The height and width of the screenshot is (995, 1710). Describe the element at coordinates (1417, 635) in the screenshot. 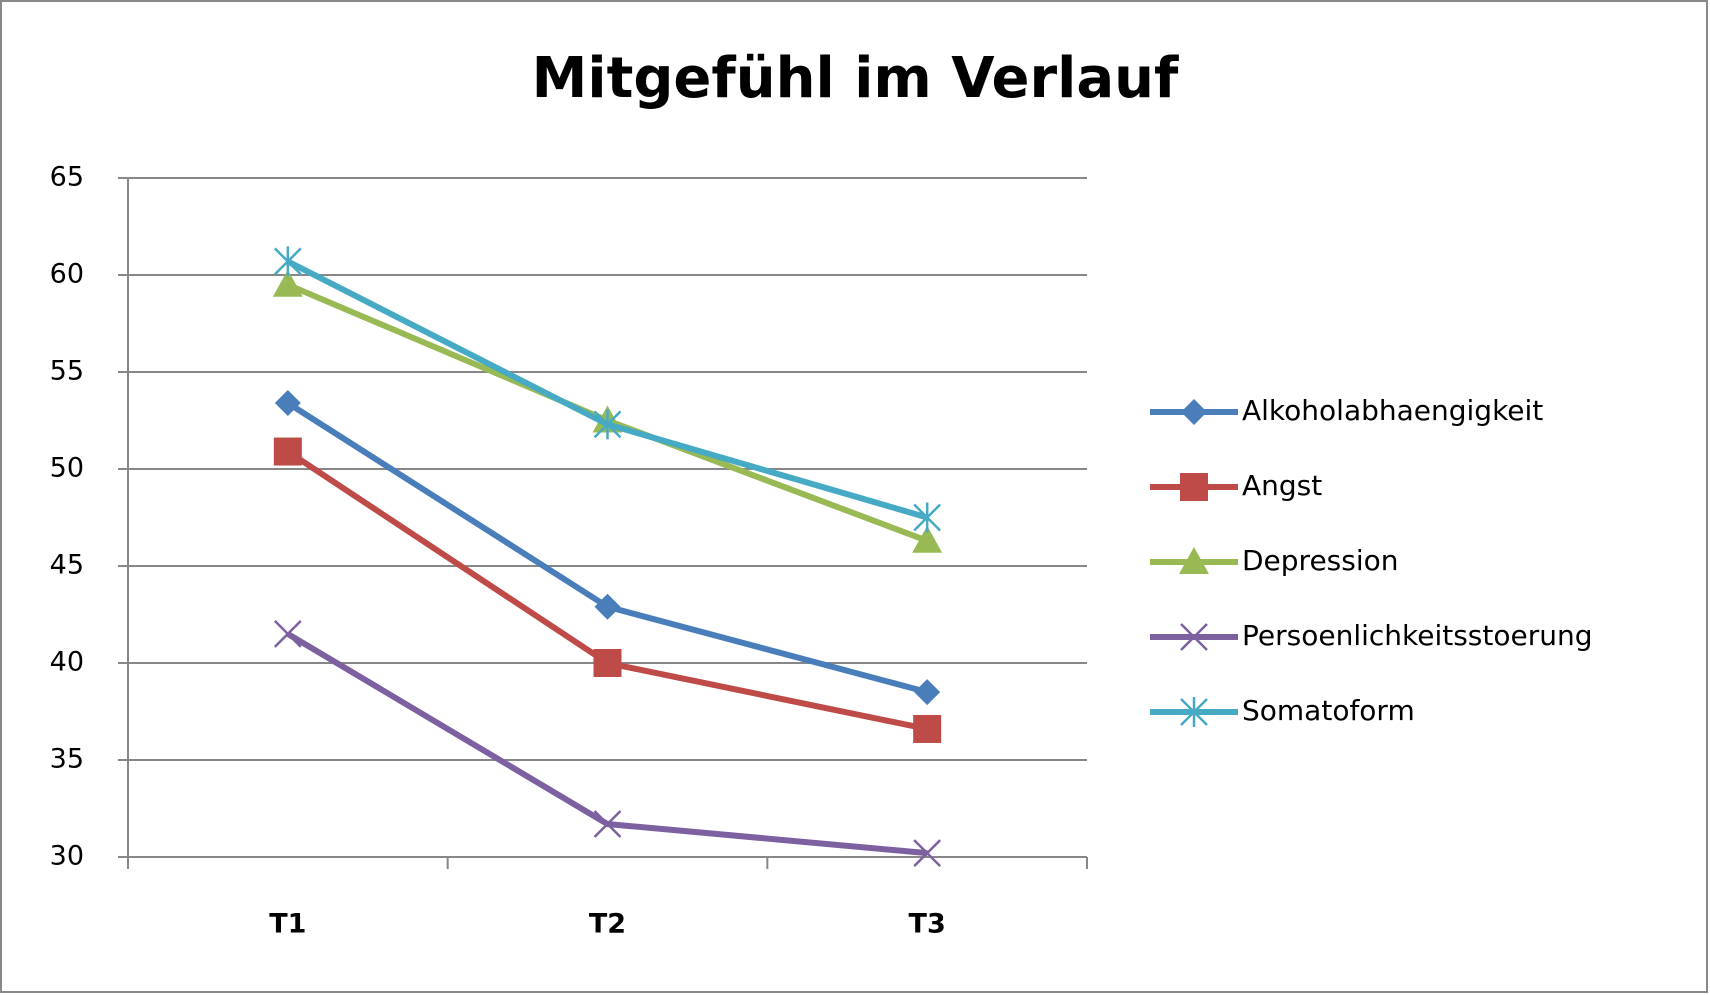

I see `legend-label: Persoenlichkeitsstoerung` at that location.